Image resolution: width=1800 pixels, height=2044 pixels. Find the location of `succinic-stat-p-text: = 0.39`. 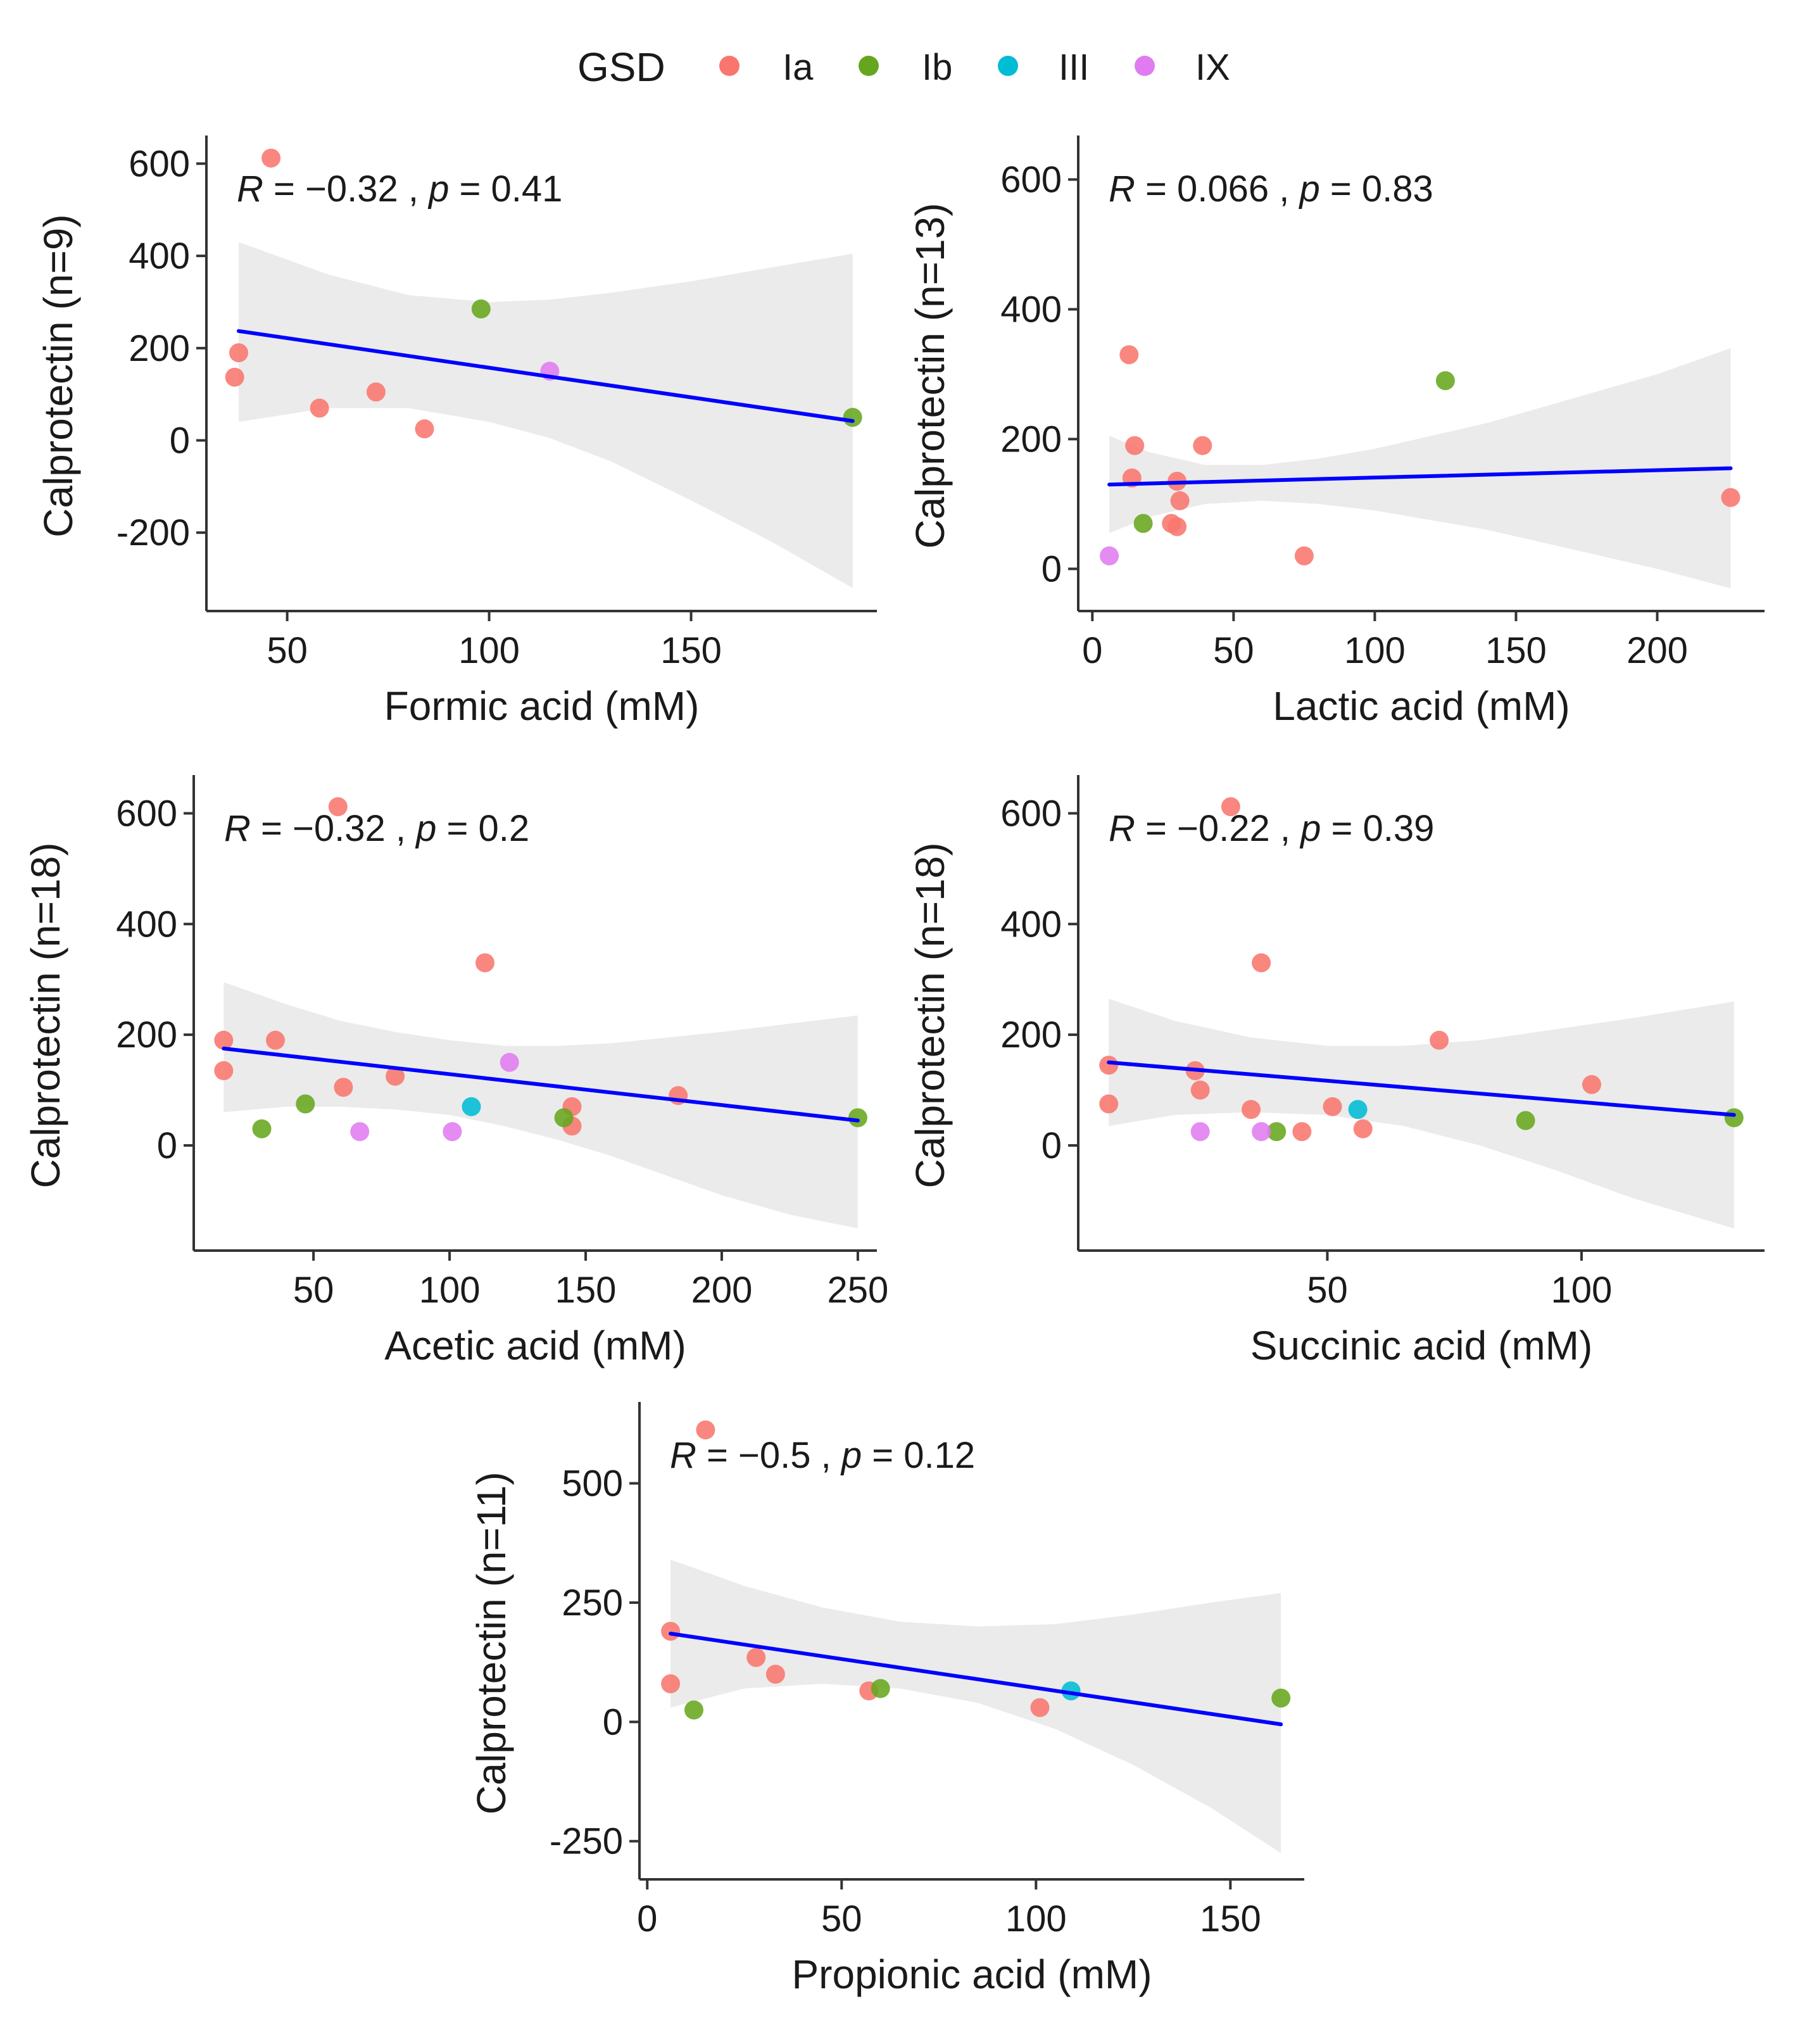

succinic-stat-p-text: = 0.39 is located at coordinates (1377, 828).